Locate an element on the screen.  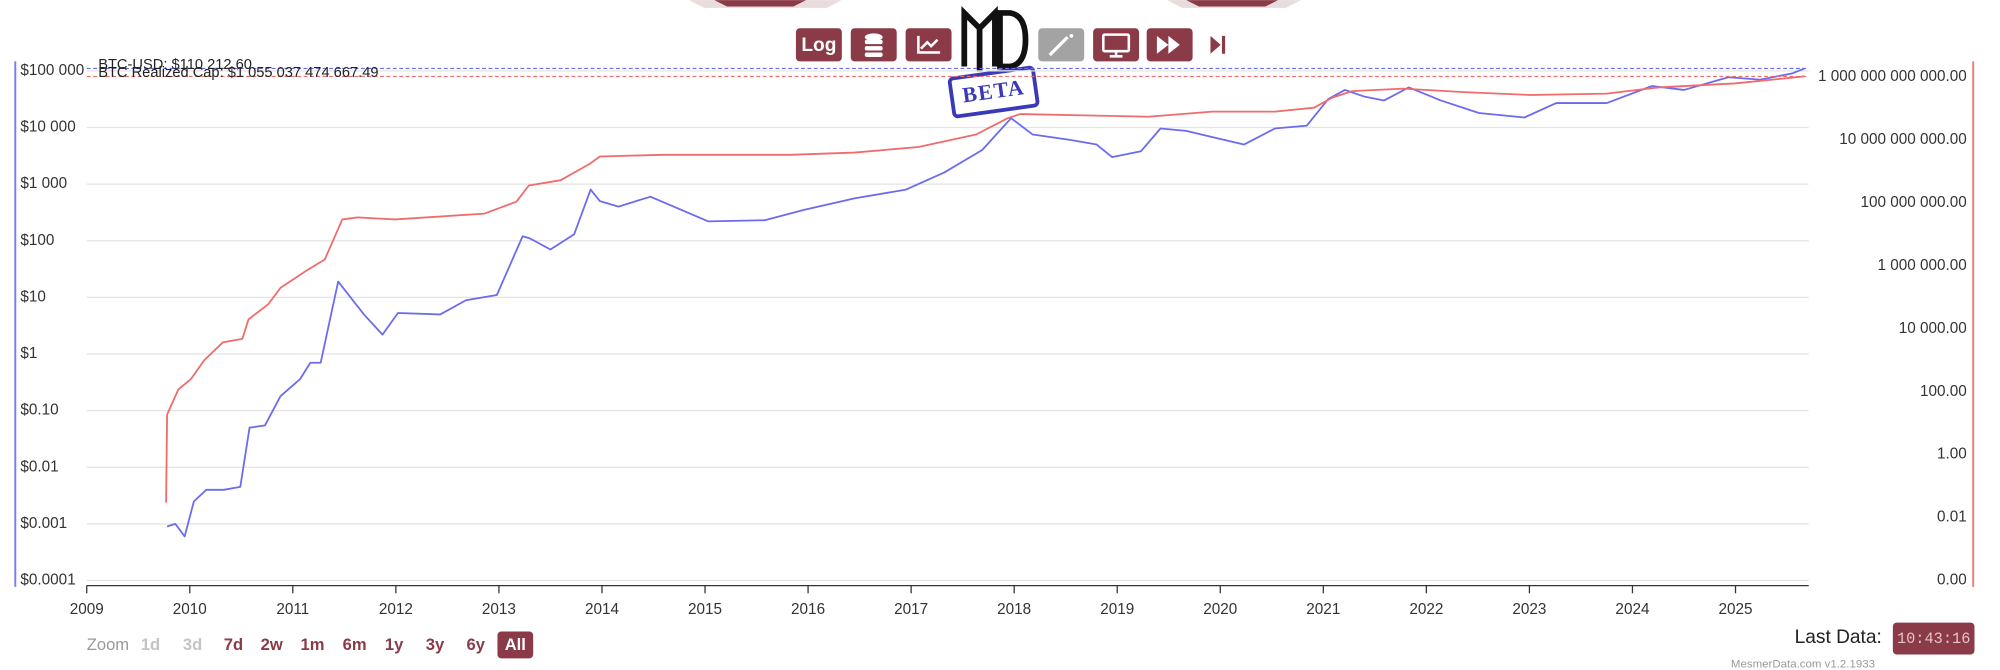
database-icon is located at coordinates (873, 45).